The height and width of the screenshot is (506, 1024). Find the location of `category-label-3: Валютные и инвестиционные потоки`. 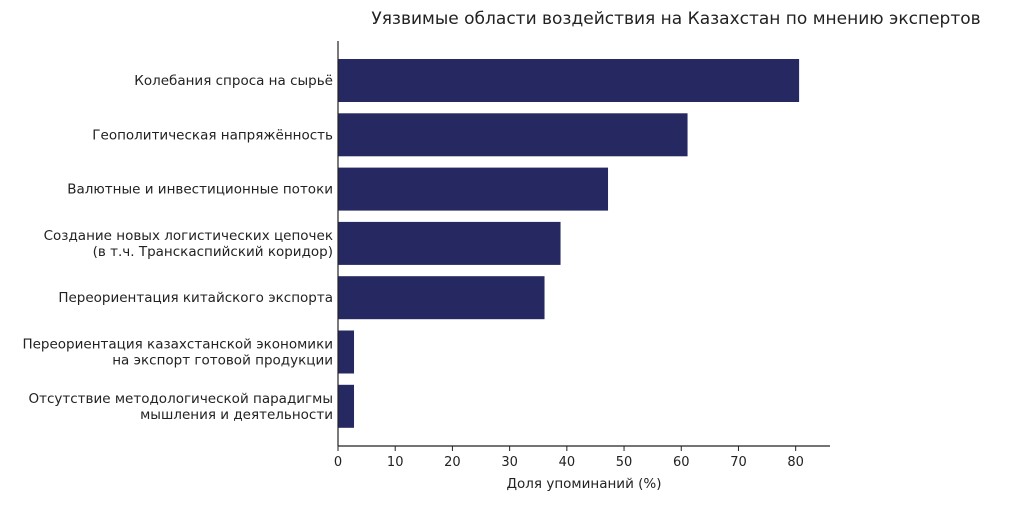

category-label-3: Валютные и инвестиционные потоки is located at coordinates (200, 190).